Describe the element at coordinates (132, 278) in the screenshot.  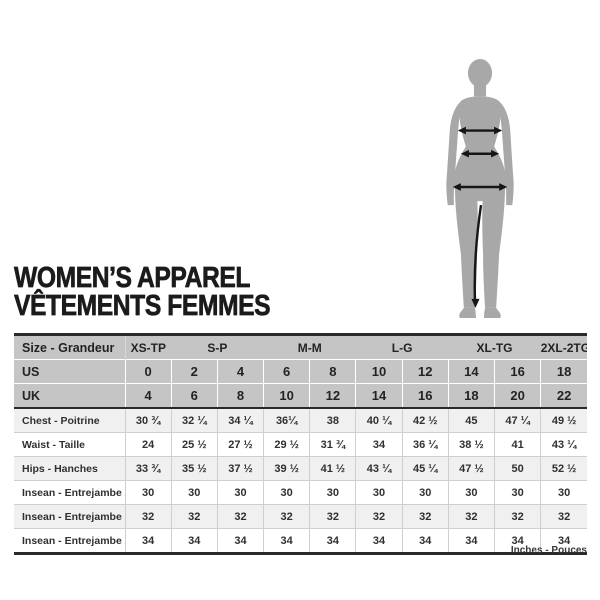
I see `page-title-en: WOMEN’S APPAREL` at that location.